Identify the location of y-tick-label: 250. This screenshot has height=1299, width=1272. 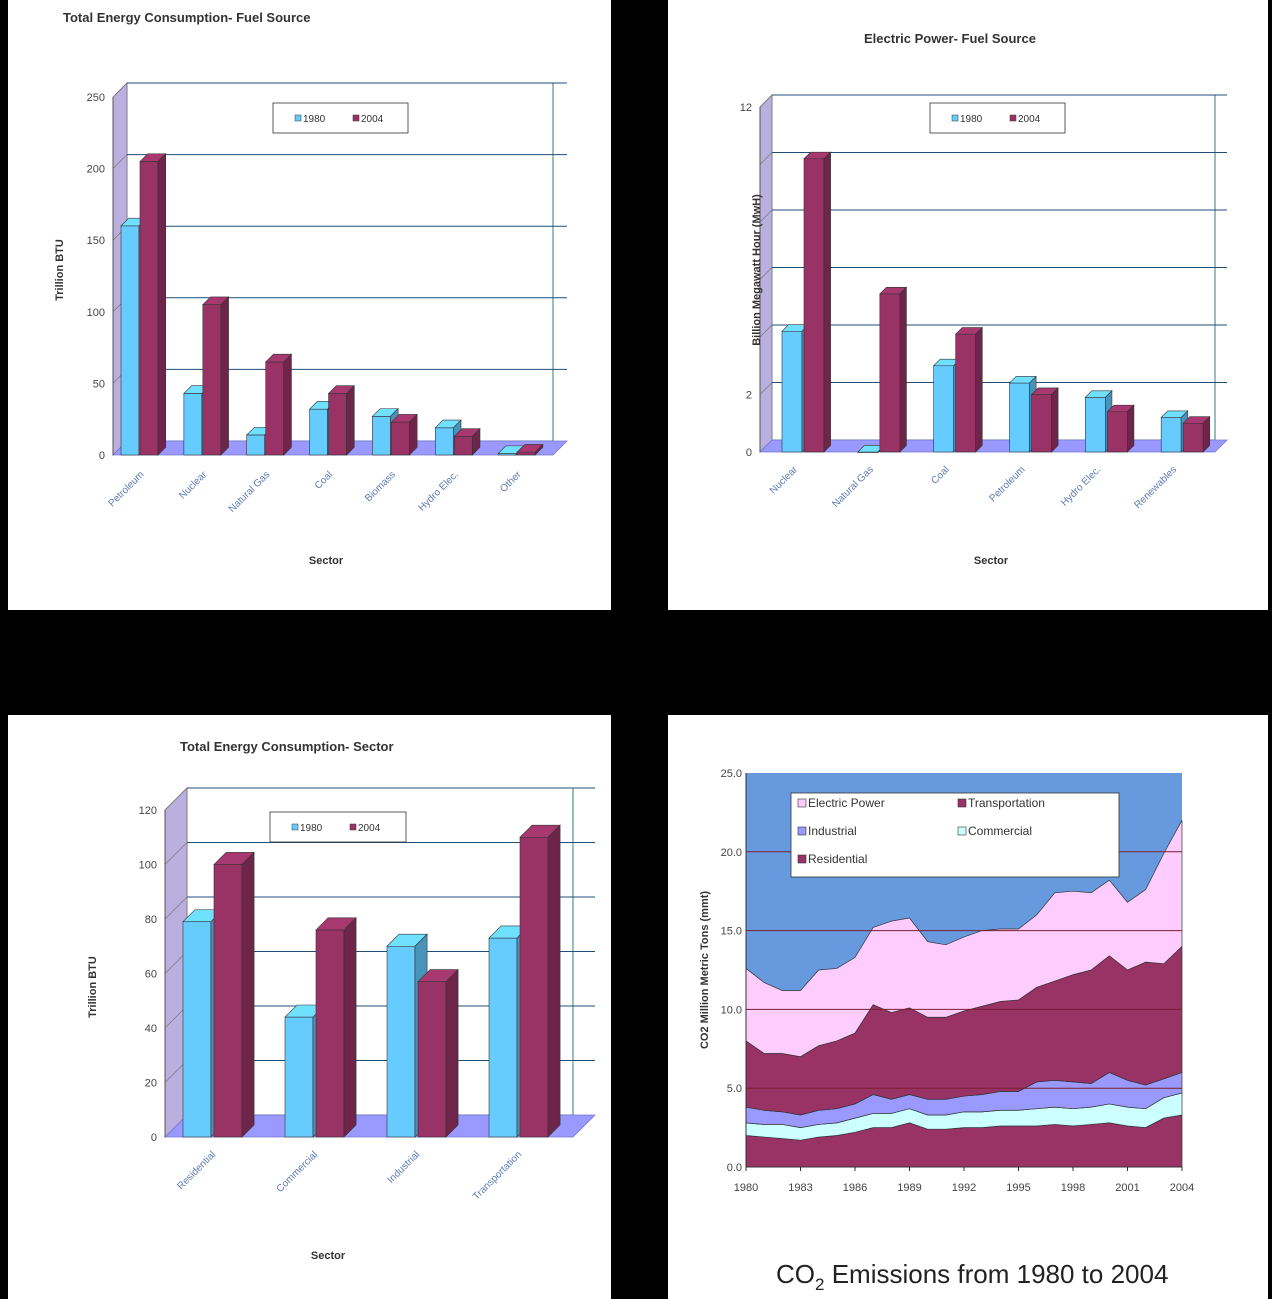
(96, 98).